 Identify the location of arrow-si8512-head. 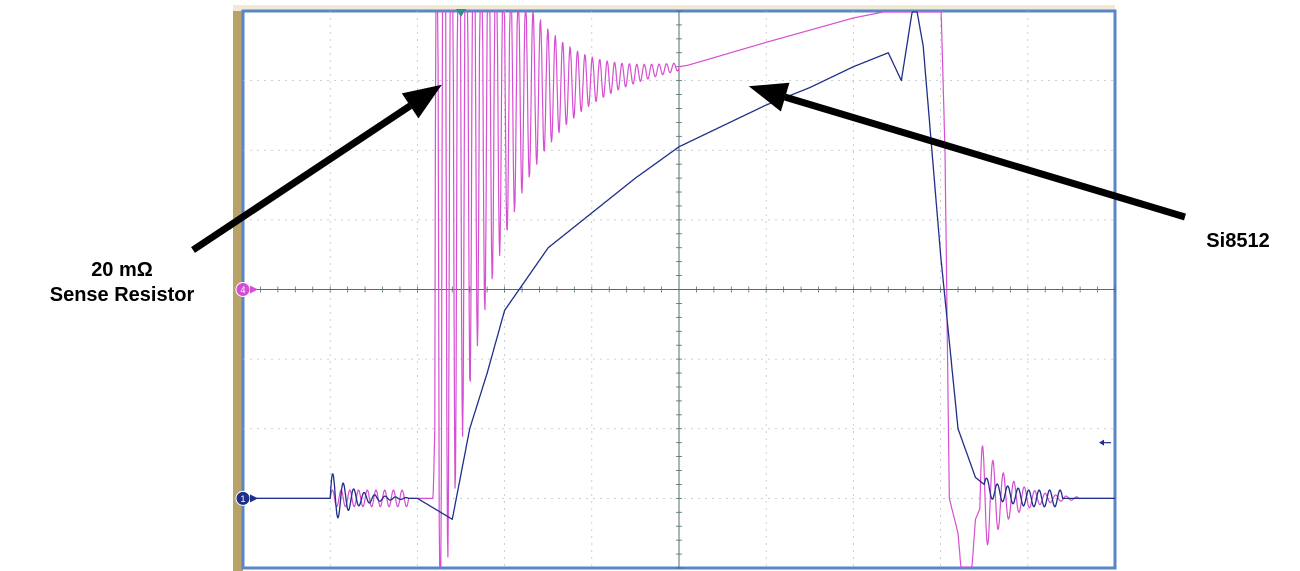
(769, 97).